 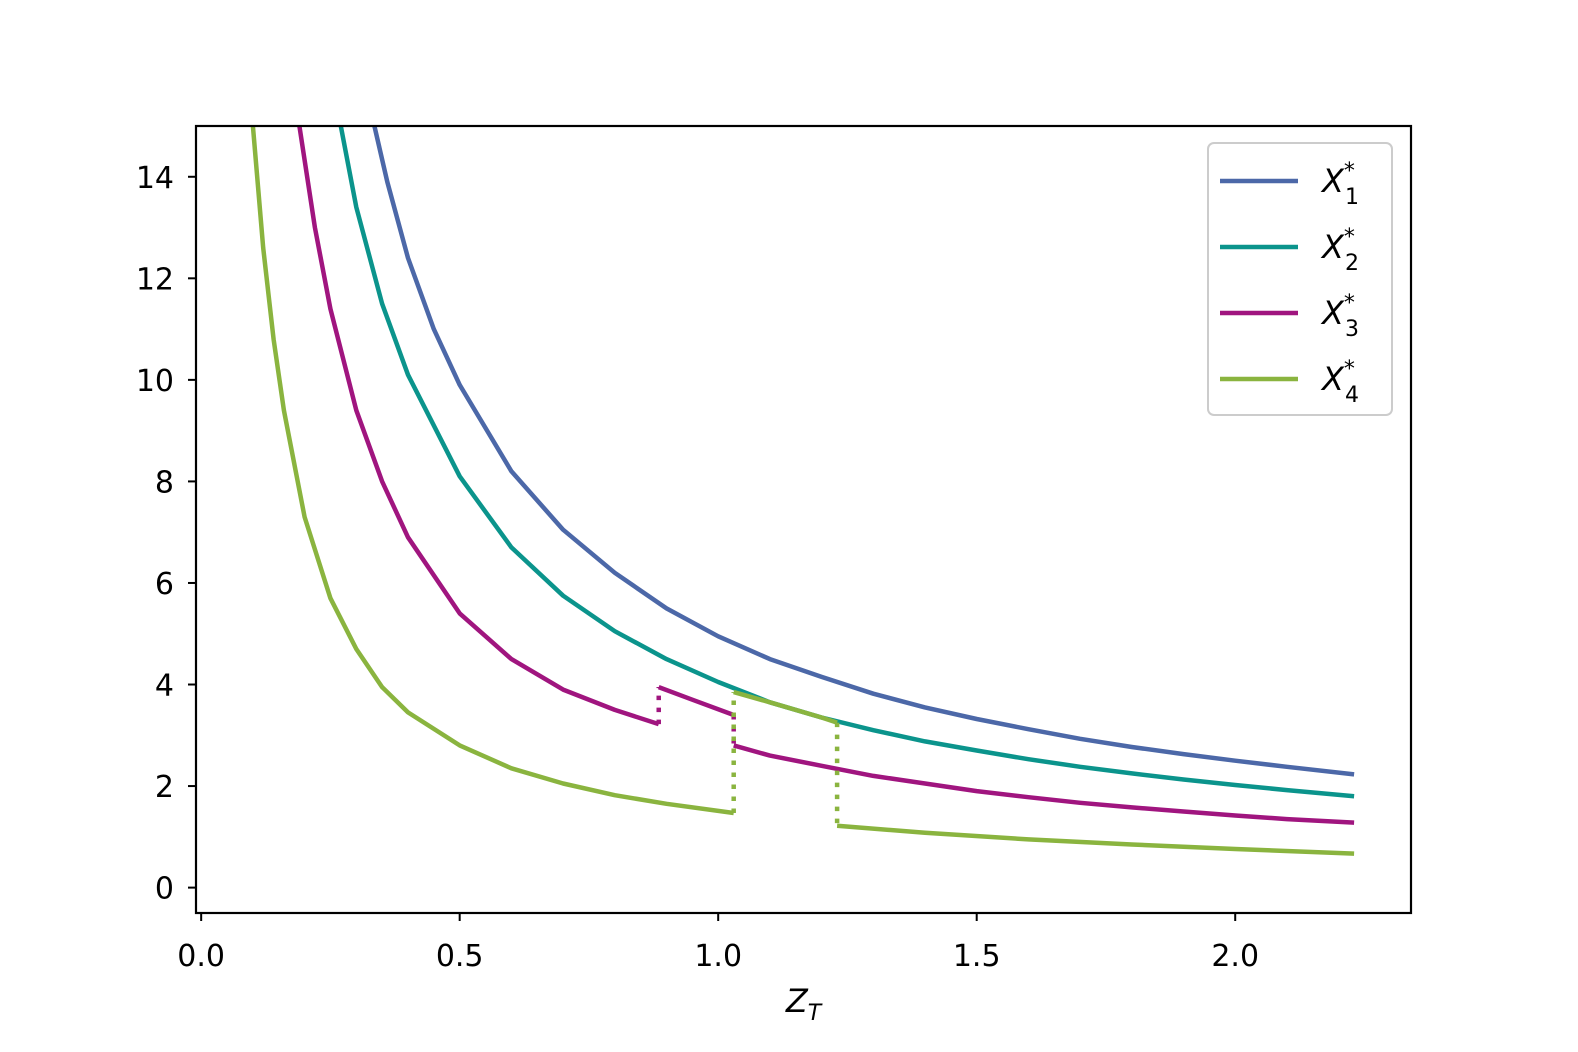 What do you see at coordinates (155, 279) in the screenshot?
I see `y-tick-label: 12` at bounding box center [155, 279].